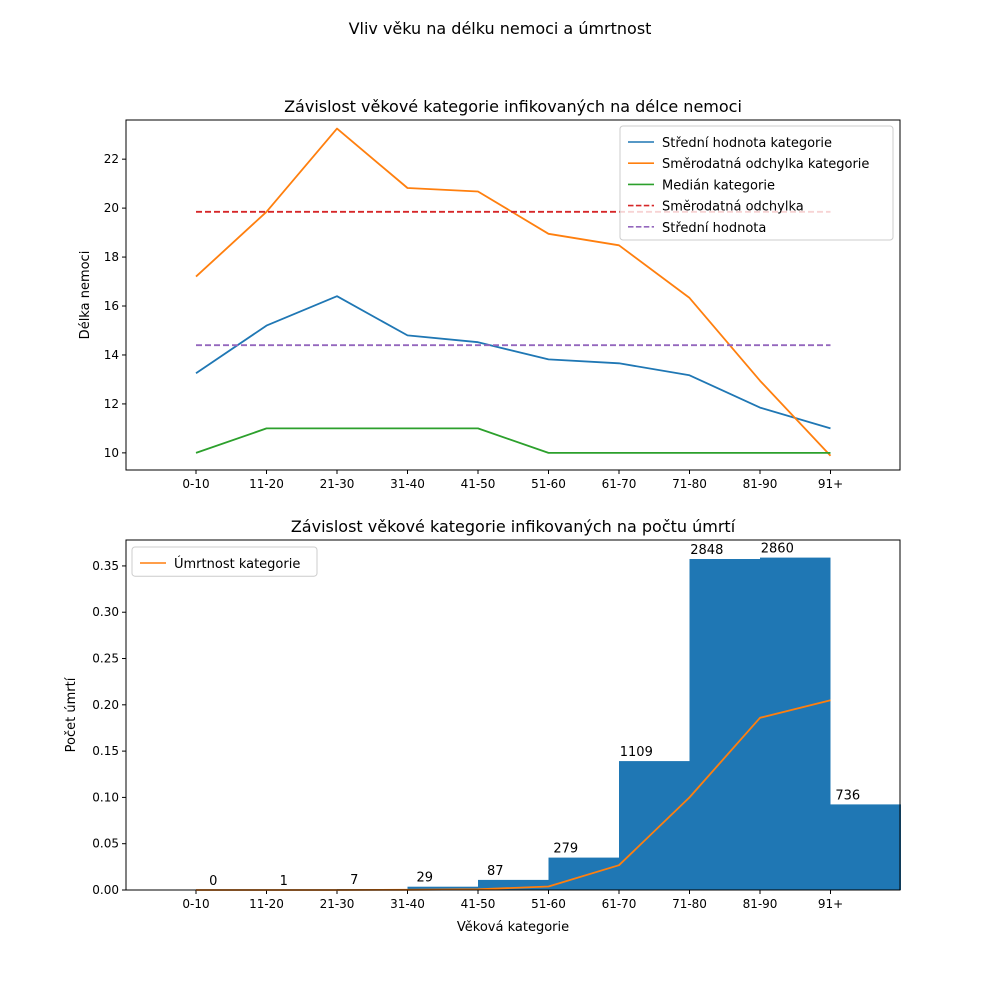 The height and width of the screenshot is (1000, 1000). What do you see at coordinates (865, 847) in the screenshot?
I see `bar-91+` at bounding box center [865, 847].